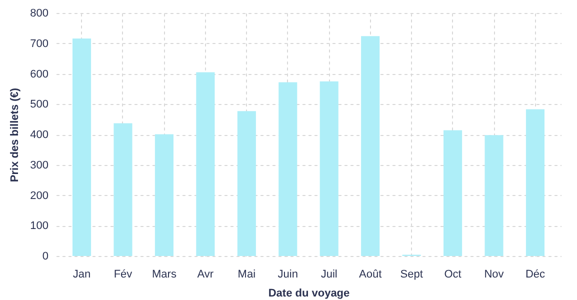 The image size is (577, 300). I want to click on x-axis-title: Date du voyage, so click(309, 294).